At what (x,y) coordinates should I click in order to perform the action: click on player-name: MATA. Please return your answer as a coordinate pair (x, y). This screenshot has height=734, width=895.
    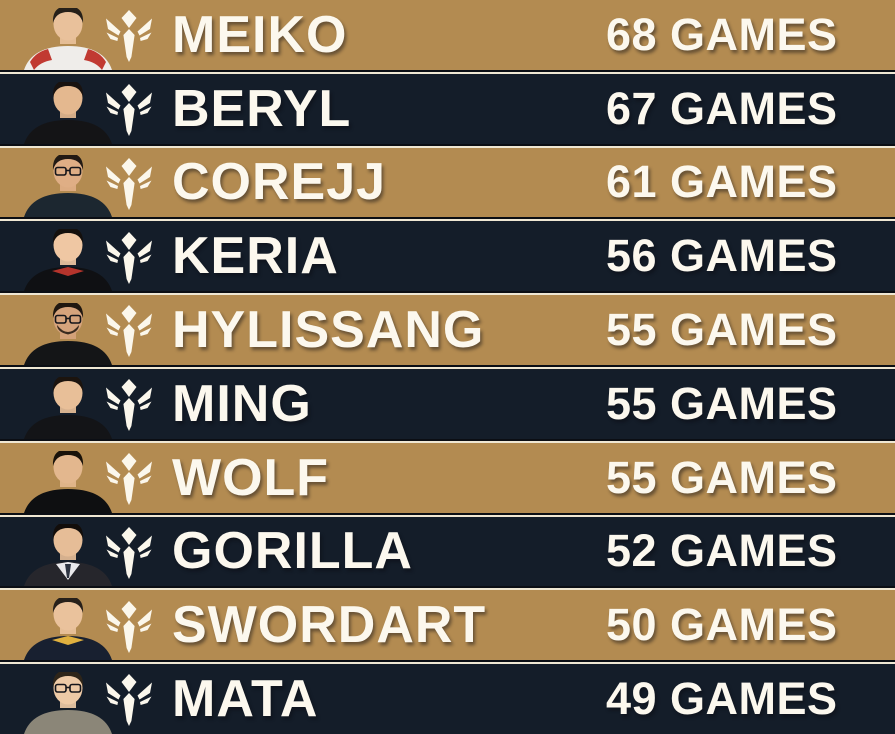
    Looking at the image, I should click on (245, 699).